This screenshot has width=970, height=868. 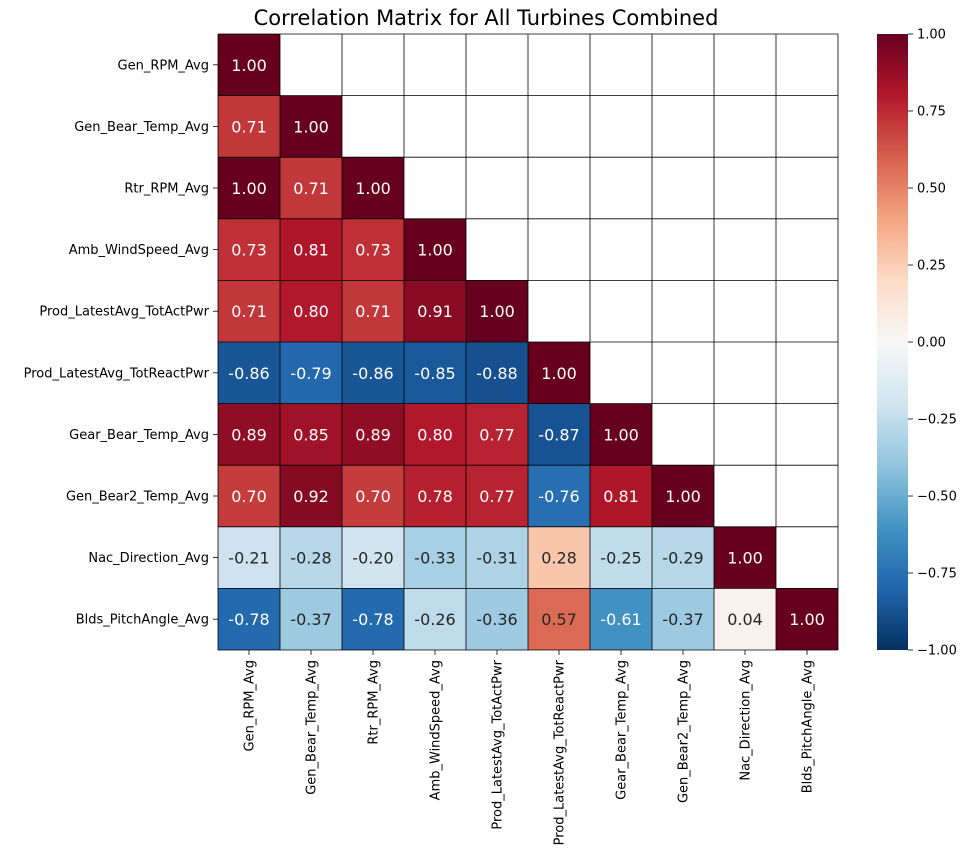 I want to click on x-tick-label-4: Prod_LatestAvg_TotActPwr, so click(x=498, y=744).